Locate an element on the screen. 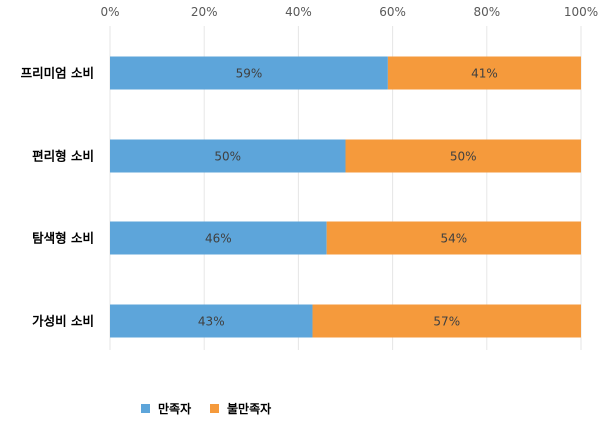 This screenshot has height=427, width=602. x-tick-label: 20% is located at coordinates (204, 12).